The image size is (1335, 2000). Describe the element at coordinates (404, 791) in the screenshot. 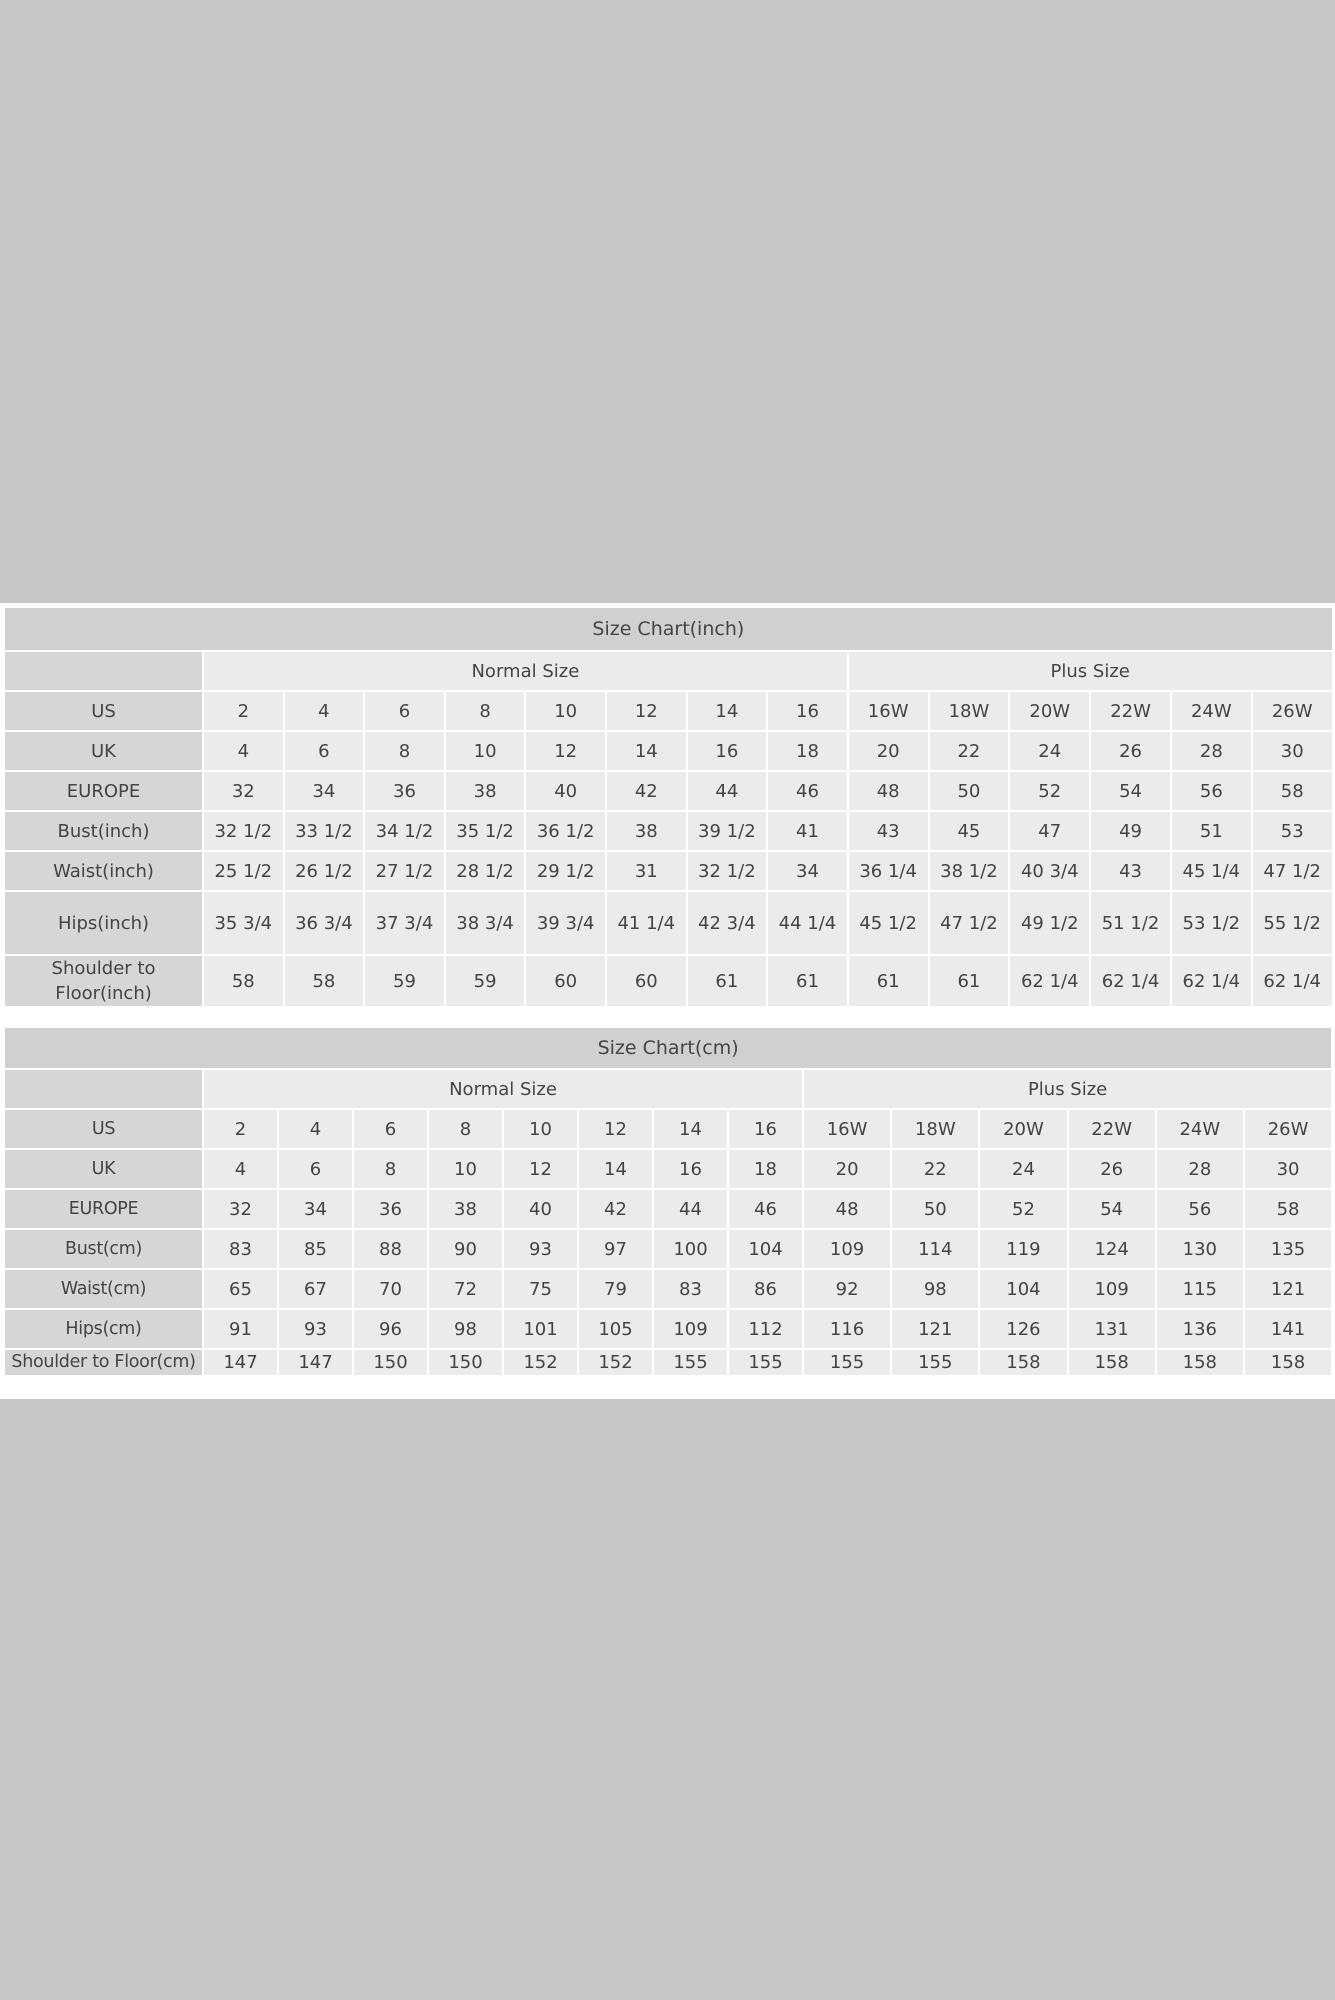

I see `size-cell: 36` at that location.